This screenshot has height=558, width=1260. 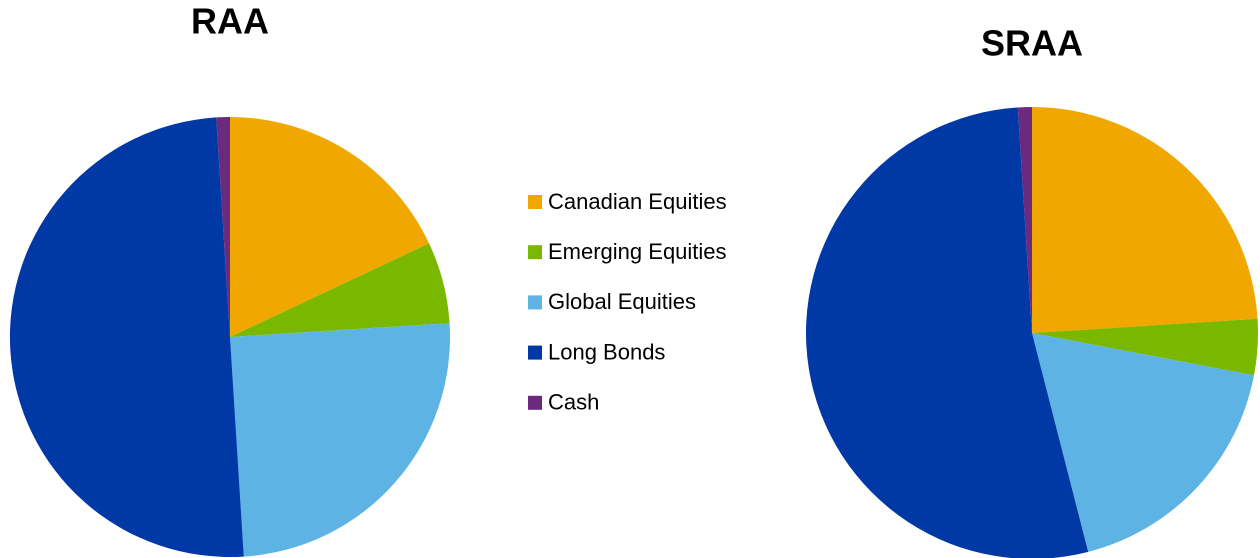 What do you see at coordinates (573, 402) in the screenshot?
I see `legend-label: Cash` at bounding box center [573, 402].